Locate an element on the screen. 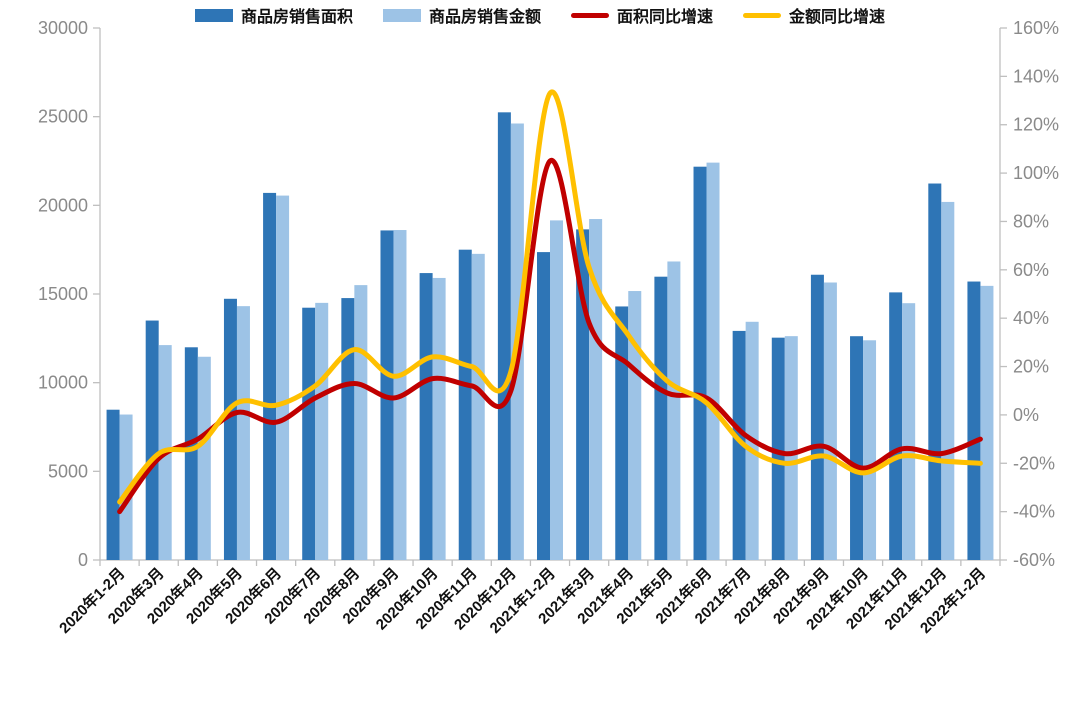 The height and width of the screenshot is (726, 1080). right-axis-tick-label: 120% is located at coordinates (1036, 125).